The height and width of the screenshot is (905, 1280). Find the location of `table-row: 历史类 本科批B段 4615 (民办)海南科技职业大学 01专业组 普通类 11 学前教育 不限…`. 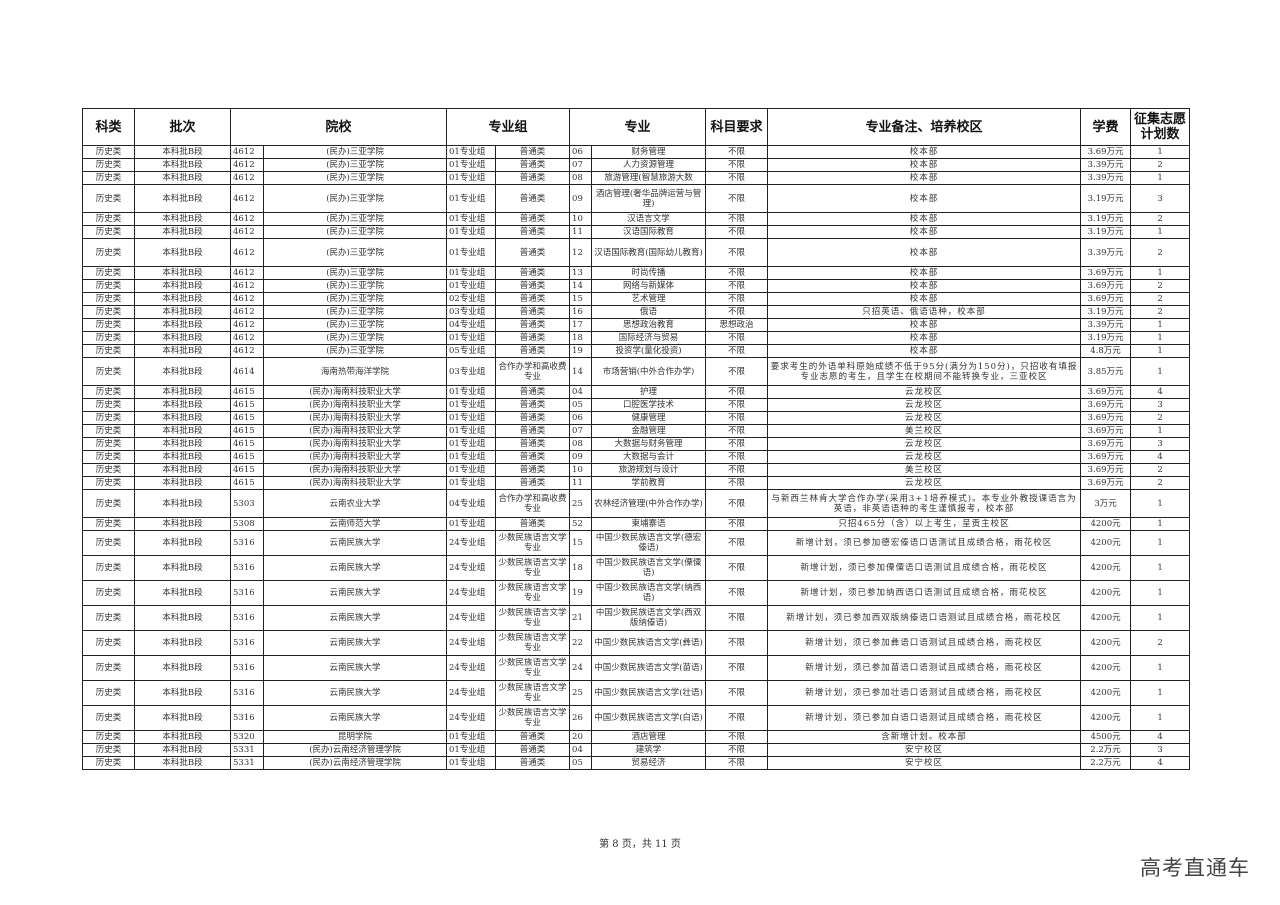

table-row: 历史类 本科批B段 4615 (民办)海南科技职业大学 01专业组 普通类 11 学前教育 不限… is located at coordinates (636, 483).